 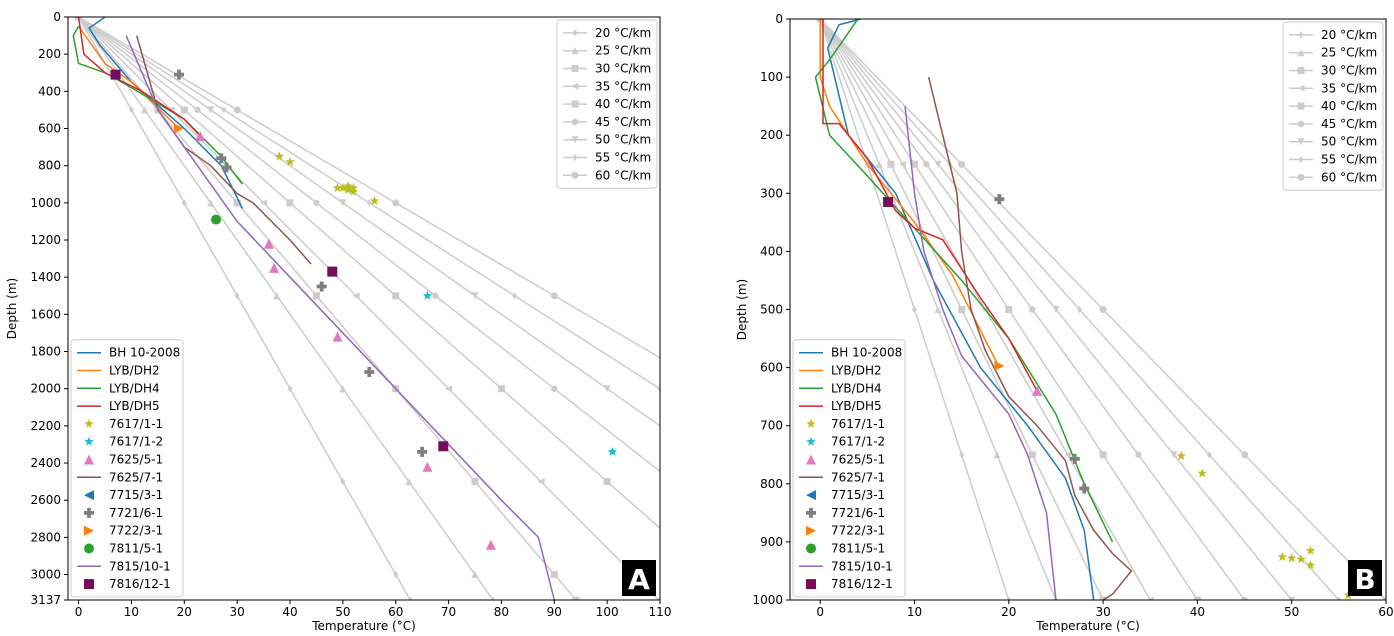 I want to click on x-tick-label: 80, so click(x=501, y=612).